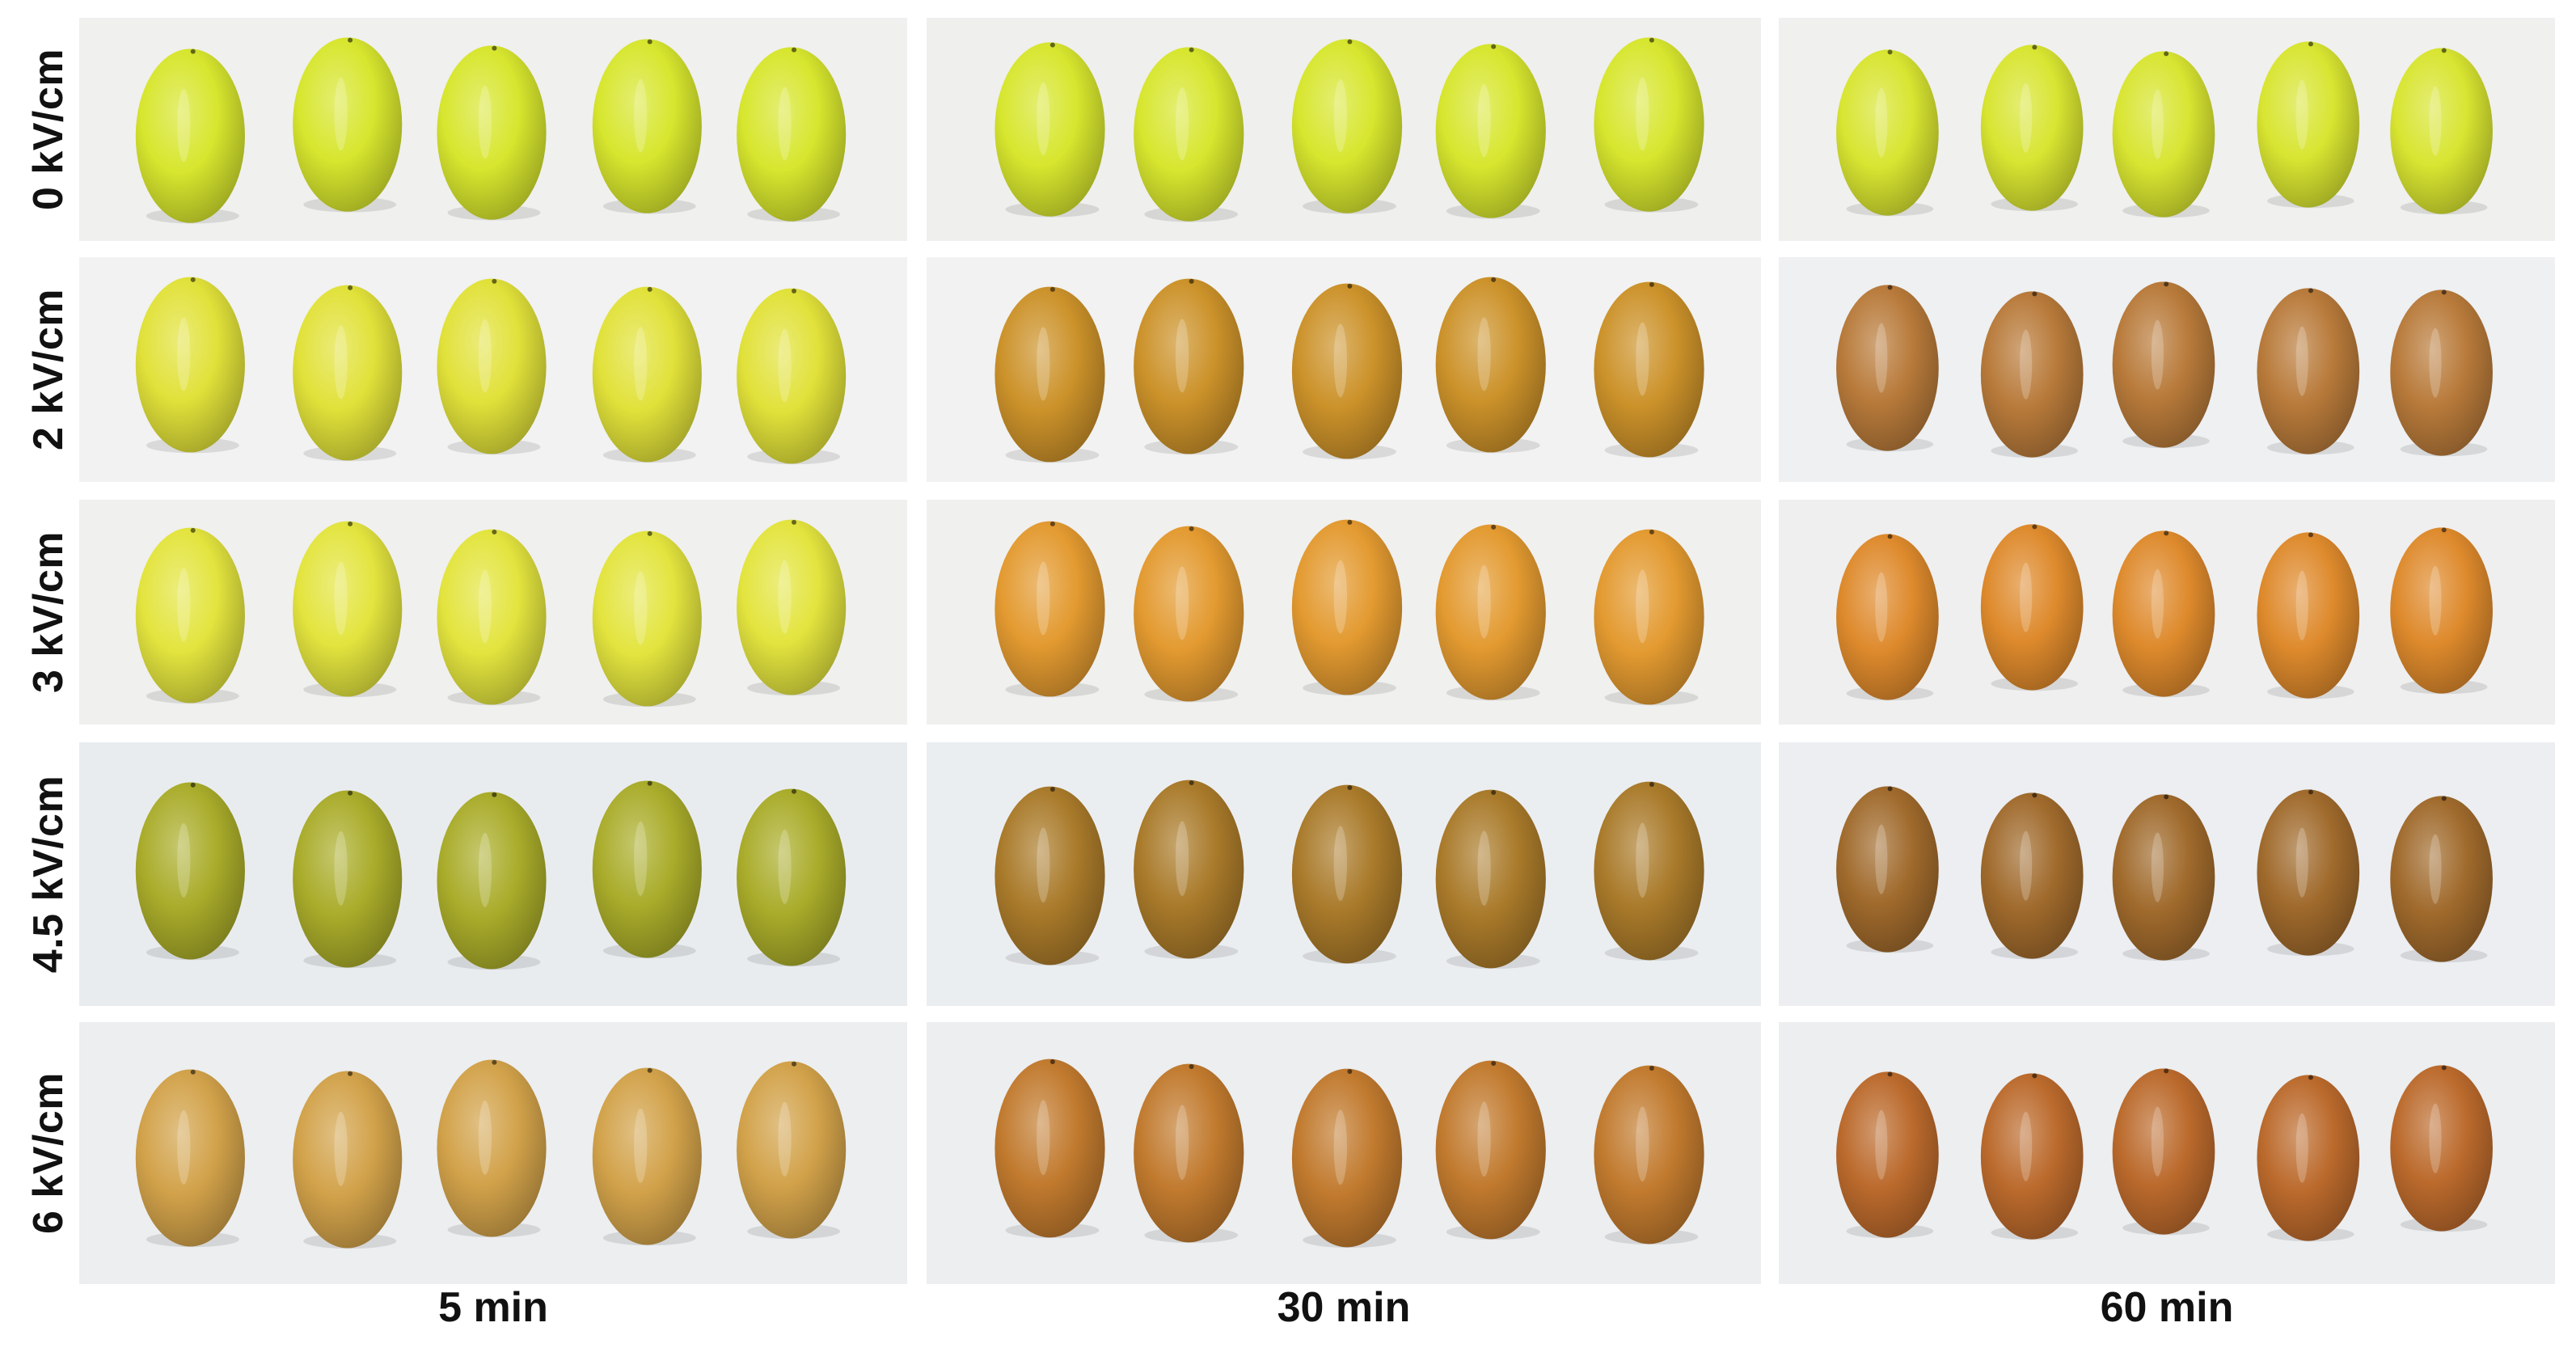  What do you see at coordinates (49, 369) in the screenshot?
I see `row-label-2kv: 2 kV/cm` at bounding box center [49, 369].